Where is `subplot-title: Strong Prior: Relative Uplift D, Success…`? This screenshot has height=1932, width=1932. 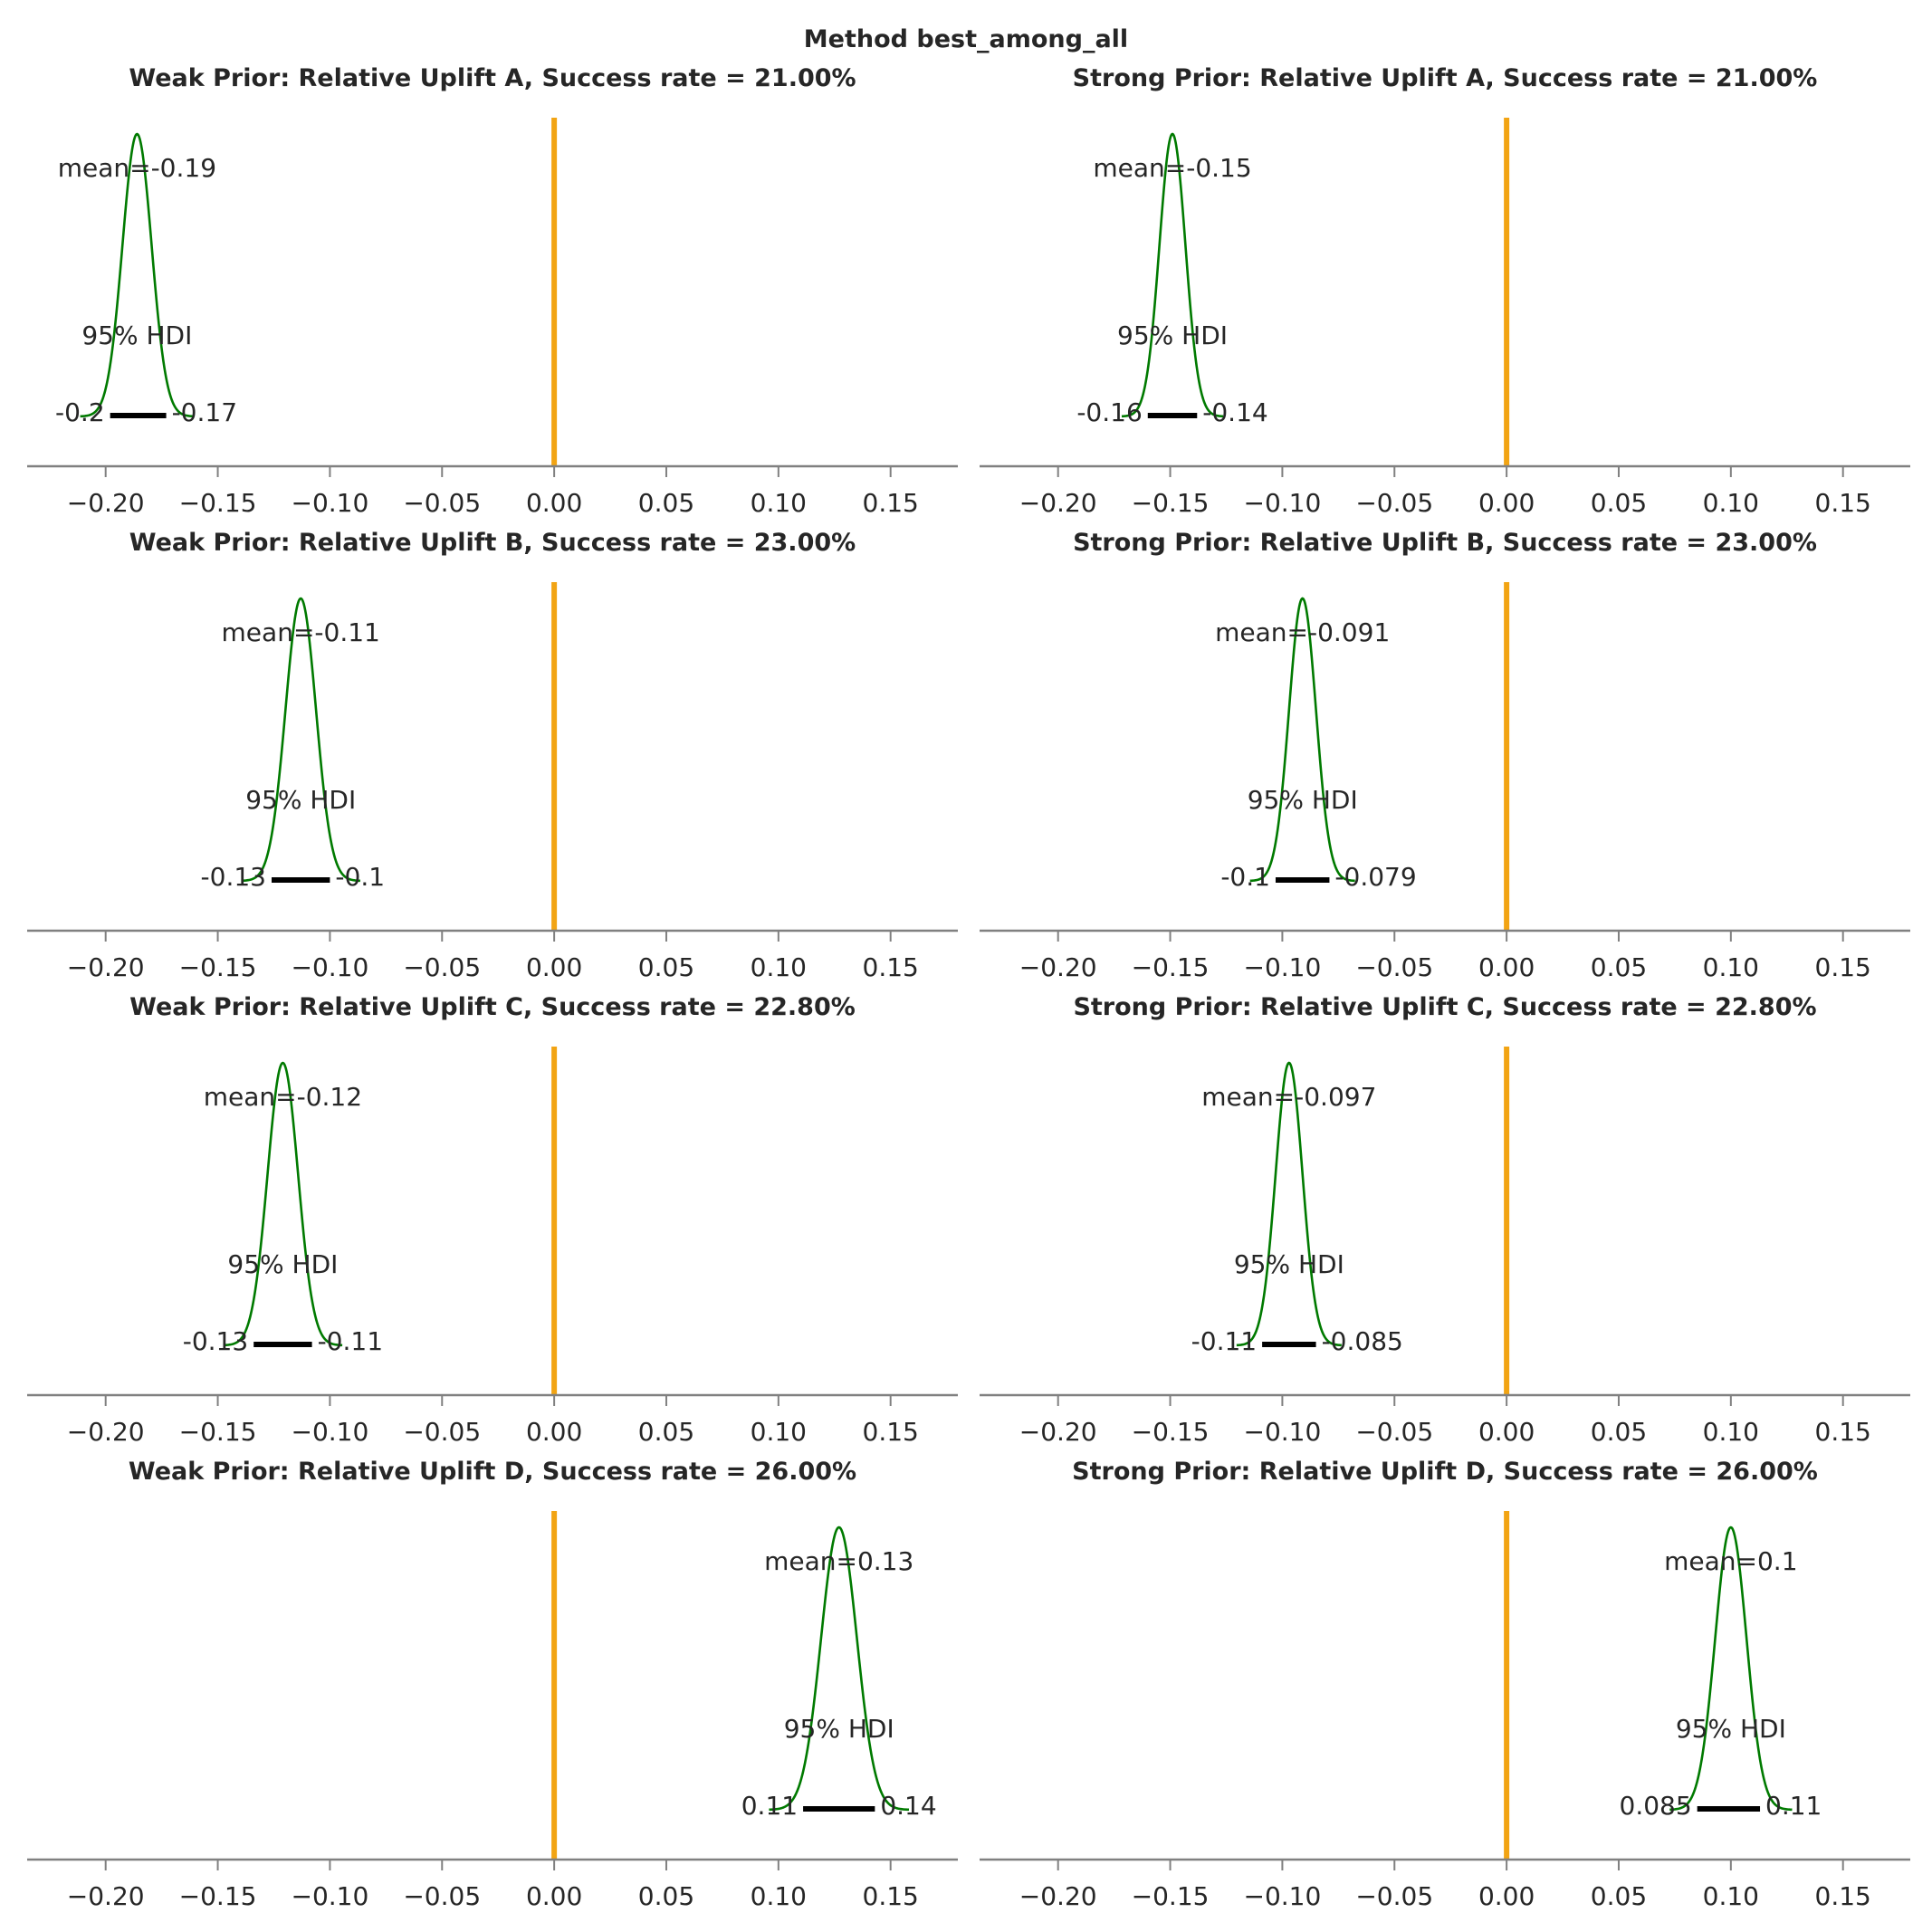 subplot-title: Strong Prior: Relative Uplift D, Success… is located at coordinates (1445, 1472).